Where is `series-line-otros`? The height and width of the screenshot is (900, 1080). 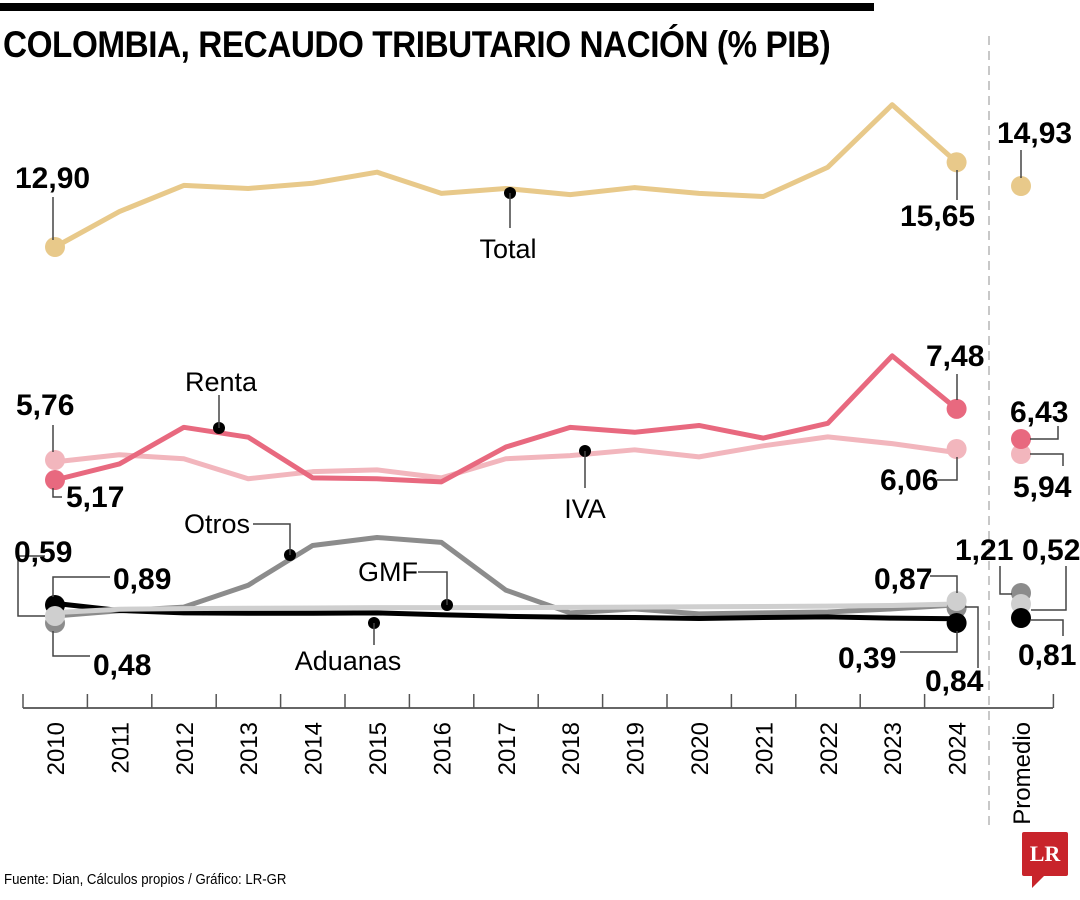 series-line-otros is located at coordinates (506, 576).